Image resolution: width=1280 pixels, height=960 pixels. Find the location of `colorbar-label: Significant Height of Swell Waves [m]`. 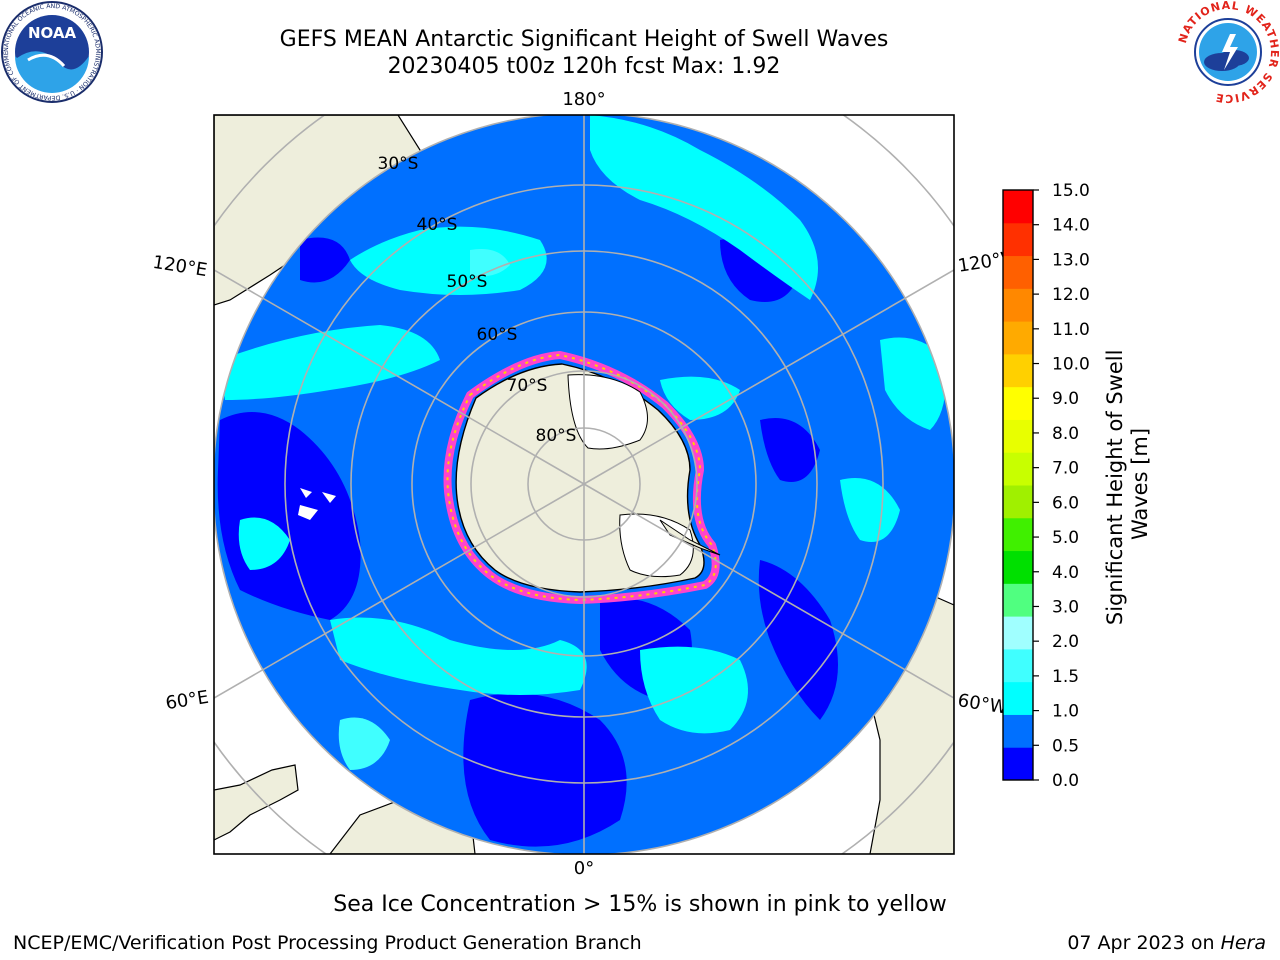

colorbar-label: Significant Height of Swell Waves [m] is located at coordinates (1127, 484).